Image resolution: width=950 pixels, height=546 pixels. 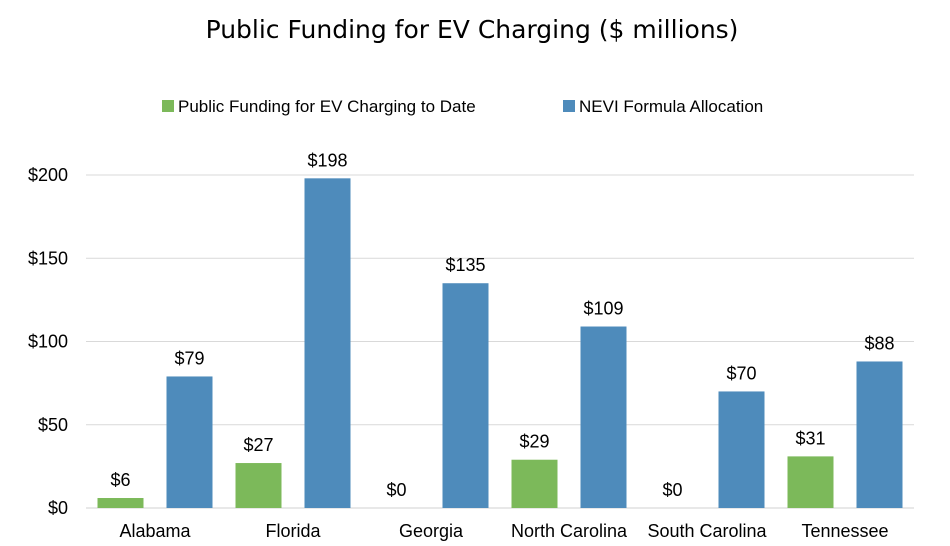 I want to click on y-tick-label: $100, so click(x=48, y=342).